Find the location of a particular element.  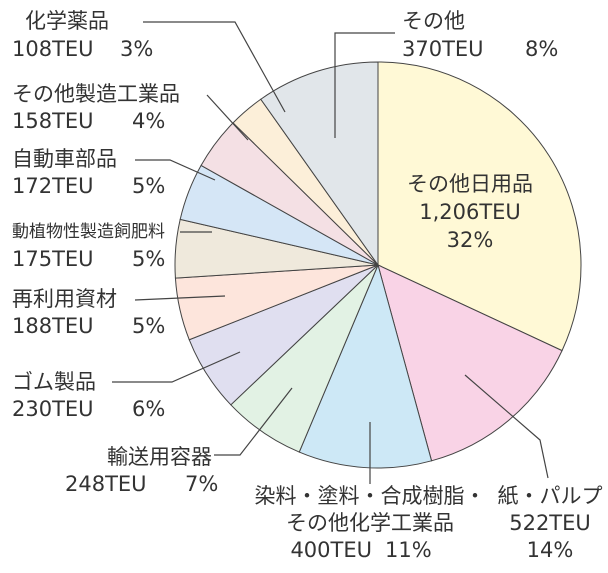

slice-label: 動植物性製造飼肥料 is located at coordinates (88, 232).